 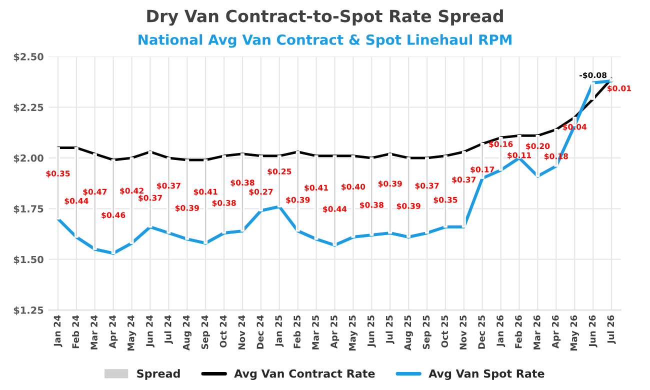 What do you see at coordinates (353, 333) in the screenshot?
I see `x-tick-label: May 25` at bounding box center [353, 333].